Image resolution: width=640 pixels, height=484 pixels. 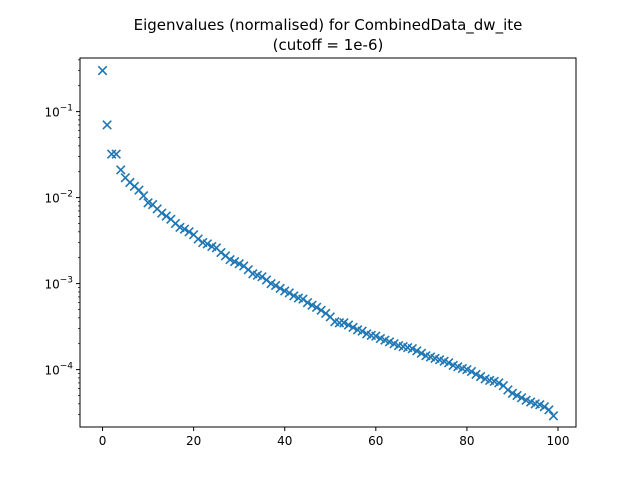 I want to click on y-tick-label: 10⁻⁴, so click(x=58, y=370).